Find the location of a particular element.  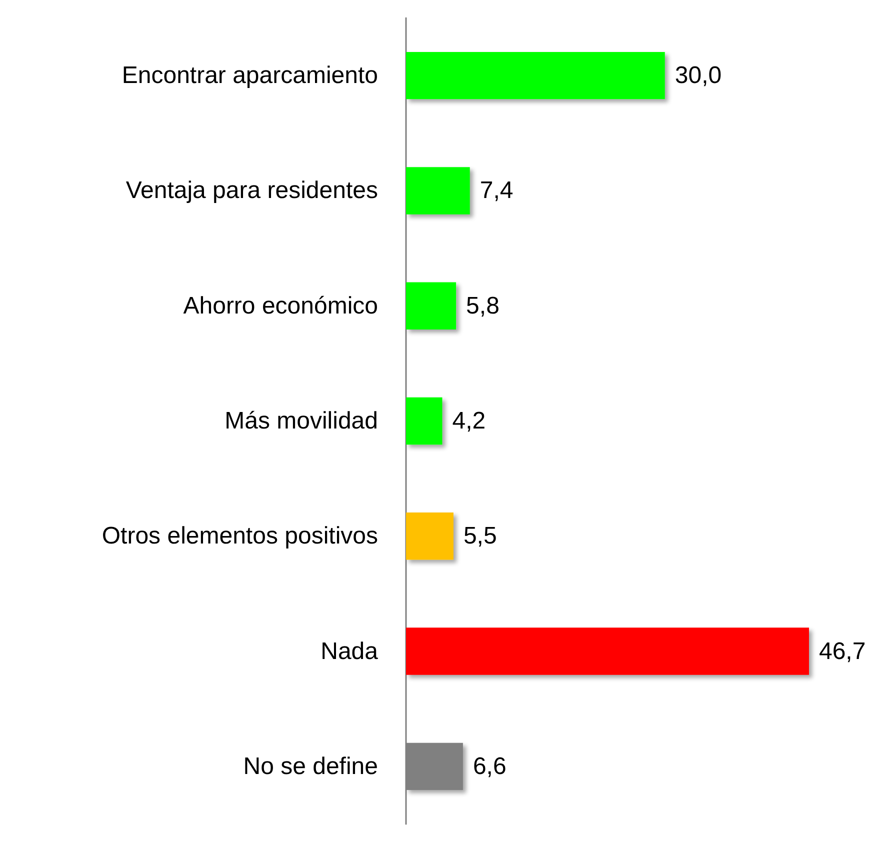

y-tick-label: No se define is located at coordinates (310, 766).